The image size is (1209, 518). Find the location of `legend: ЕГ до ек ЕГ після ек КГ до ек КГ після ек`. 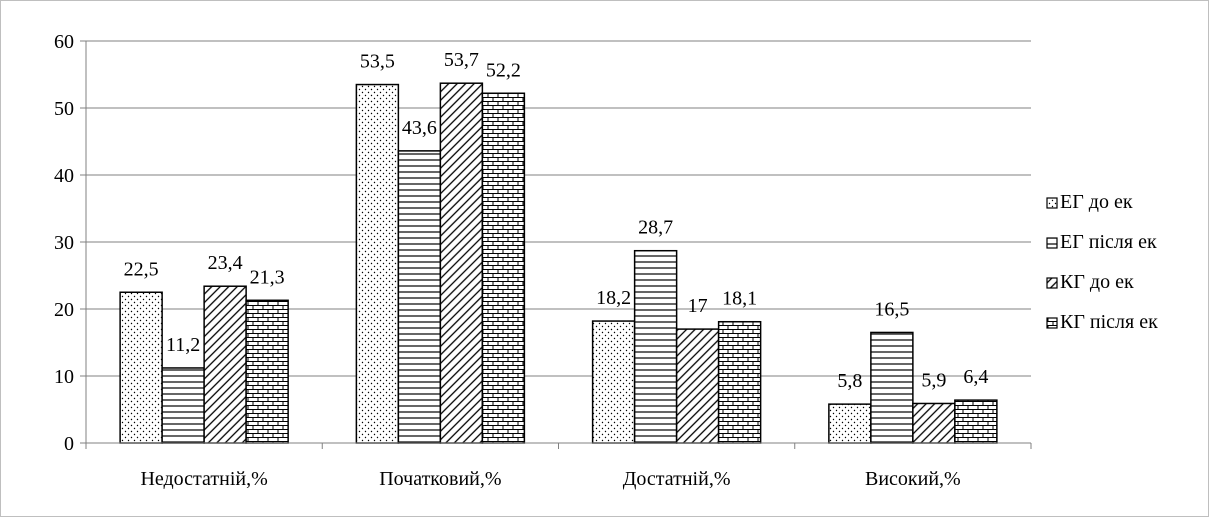

legend: ЕГ до ек ЕГ після ек КГ до ек КГ після ек is located at coordinates (1102, 262).